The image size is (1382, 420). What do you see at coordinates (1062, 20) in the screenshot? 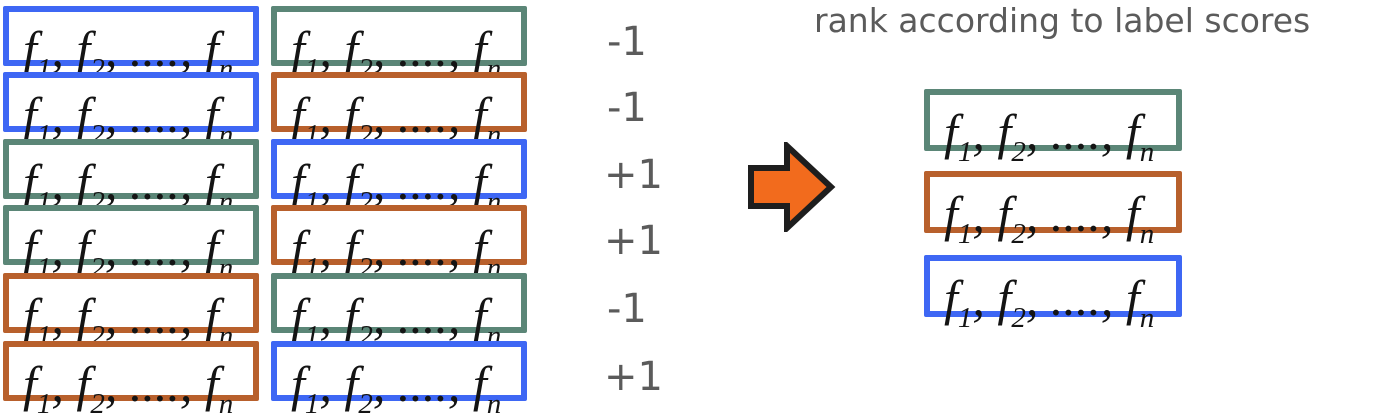
I see `ranking-title: rank according to label scores` at bounding box center [1062, 20].